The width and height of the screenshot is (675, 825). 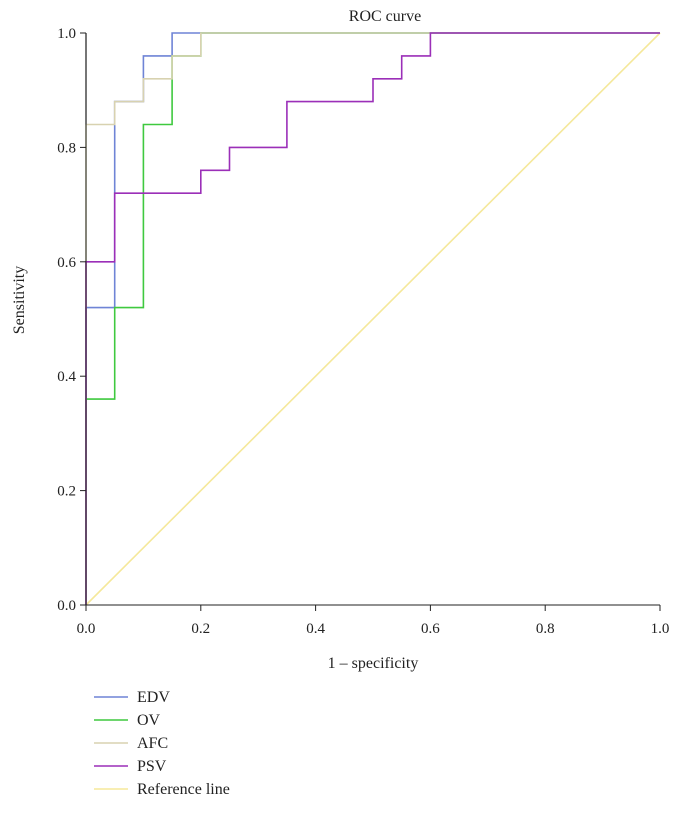 I want to click on legend-item-reference-line: Reference line, so click(x=162, y=789).